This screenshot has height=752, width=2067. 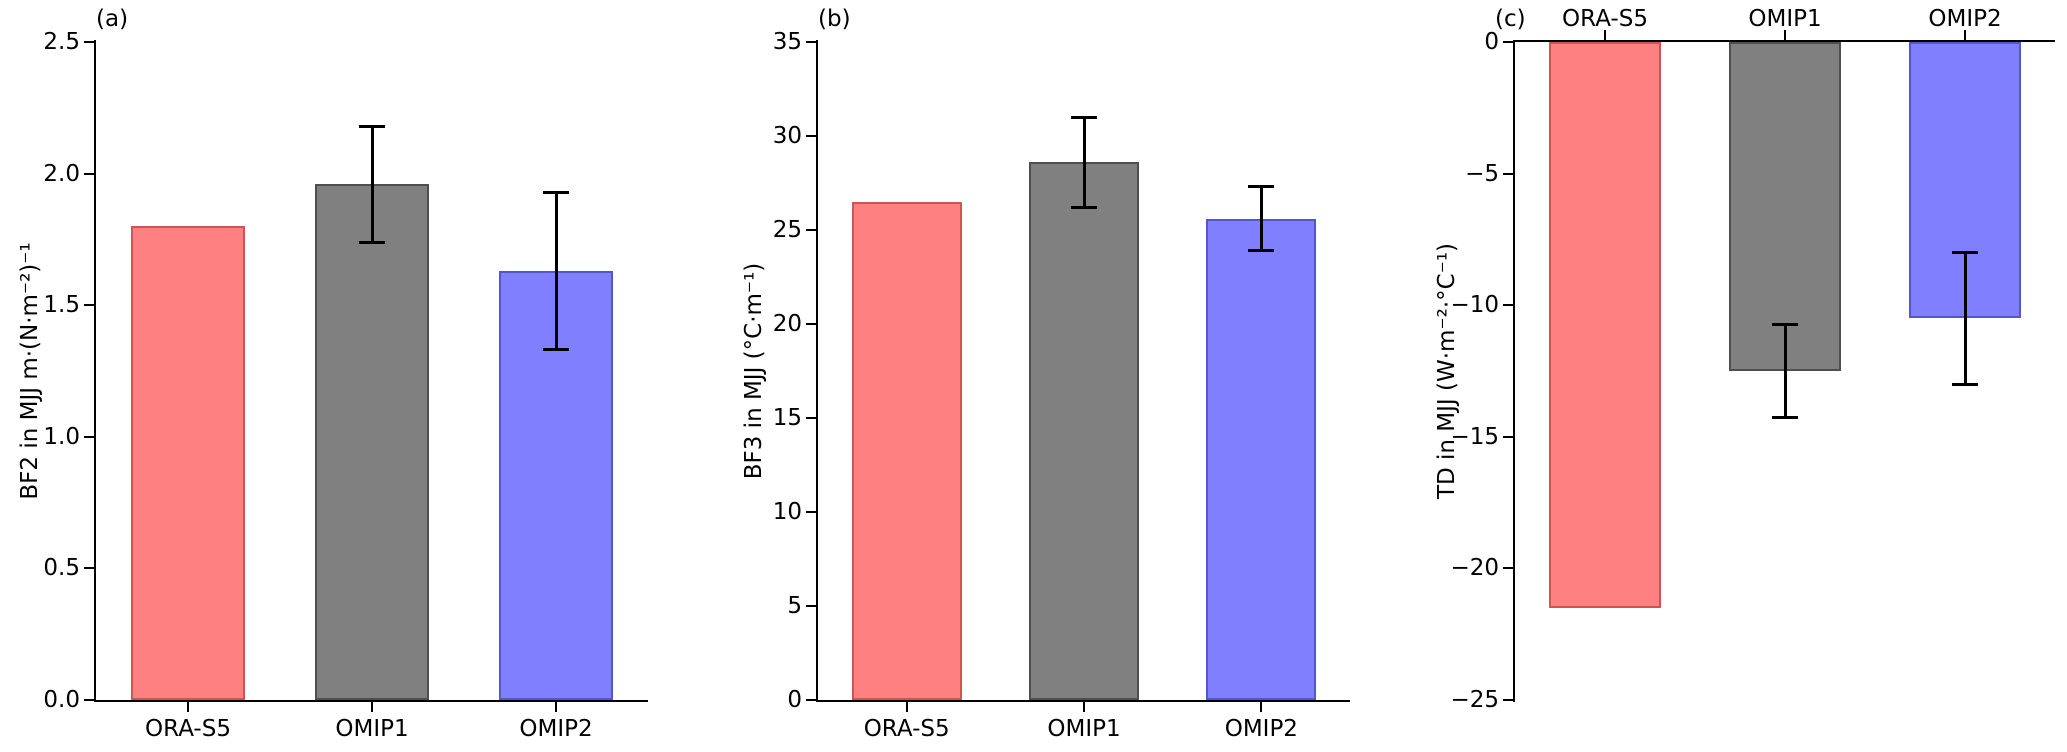 I want to click on panel-b-y-axis-label: BF3 in MJJ (°C·m⁻¹), so click(x=754, y=371).